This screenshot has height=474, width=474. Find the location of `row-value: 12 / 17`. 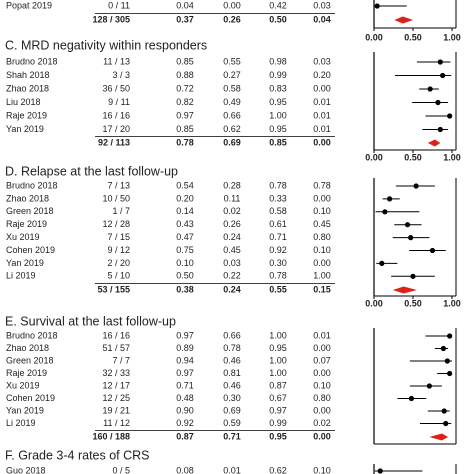

row-value: 12 / 17 is located at coordinates (116, 385).